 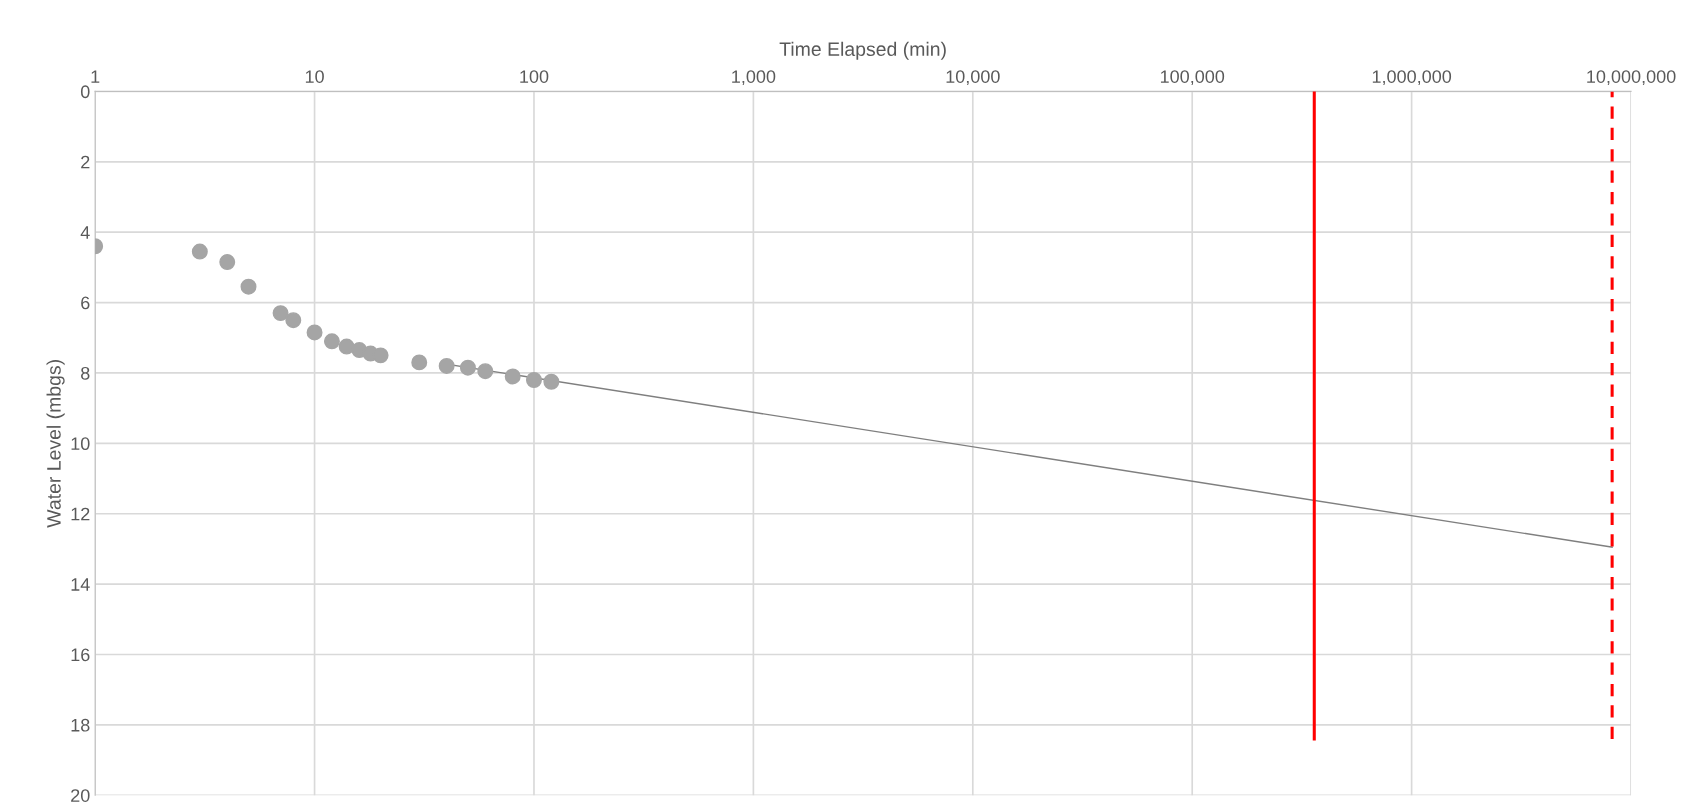 What do you see at coordinates (85, 162) in the screenshot?
I see `y-tick-label: 2` at bounding box center [85, 162].